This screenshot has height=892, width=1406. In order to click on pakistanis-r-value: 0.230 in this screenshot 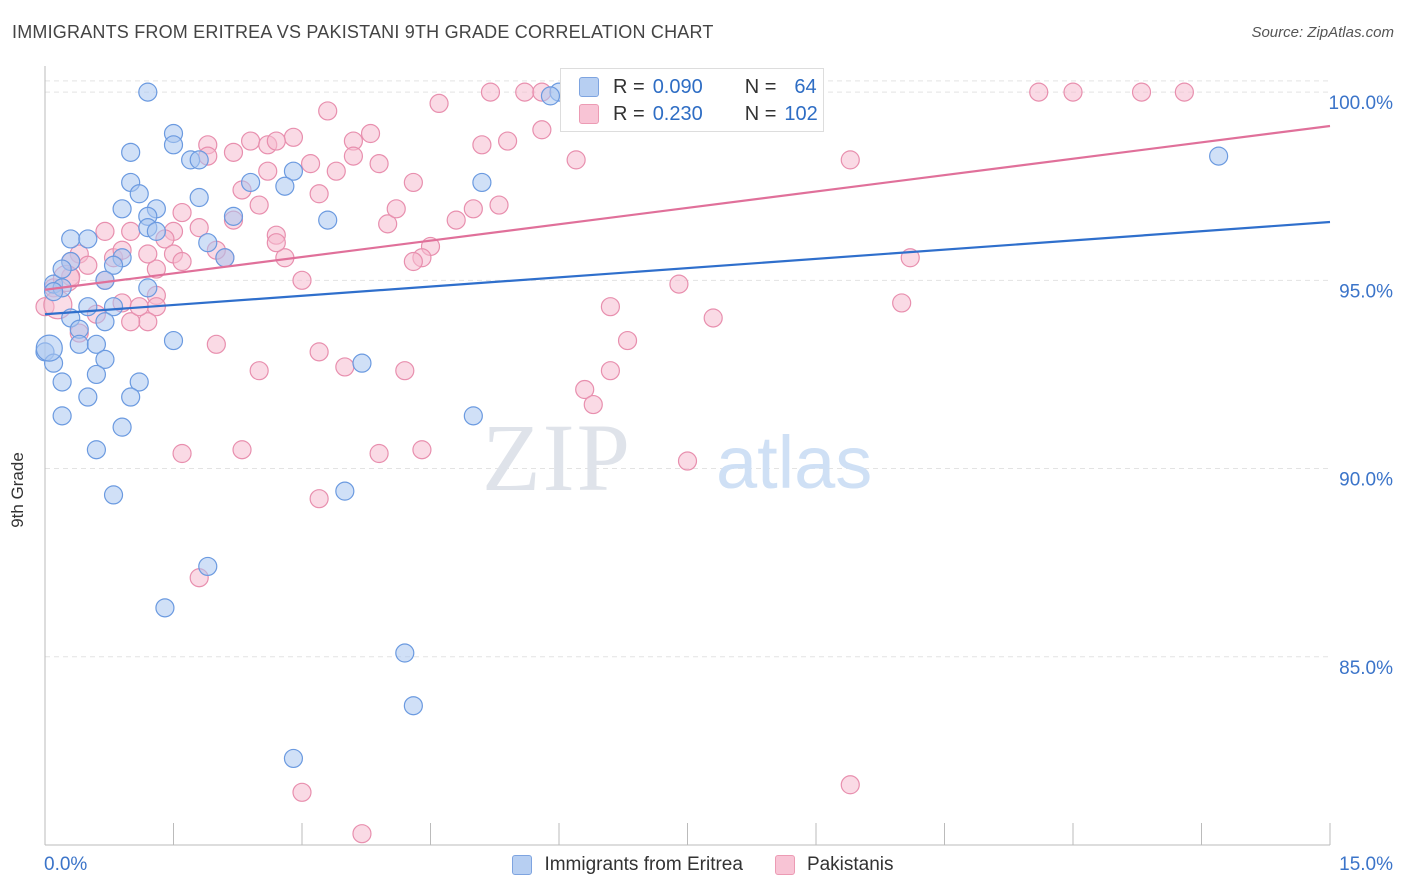, I will do `click(677, 113)`.